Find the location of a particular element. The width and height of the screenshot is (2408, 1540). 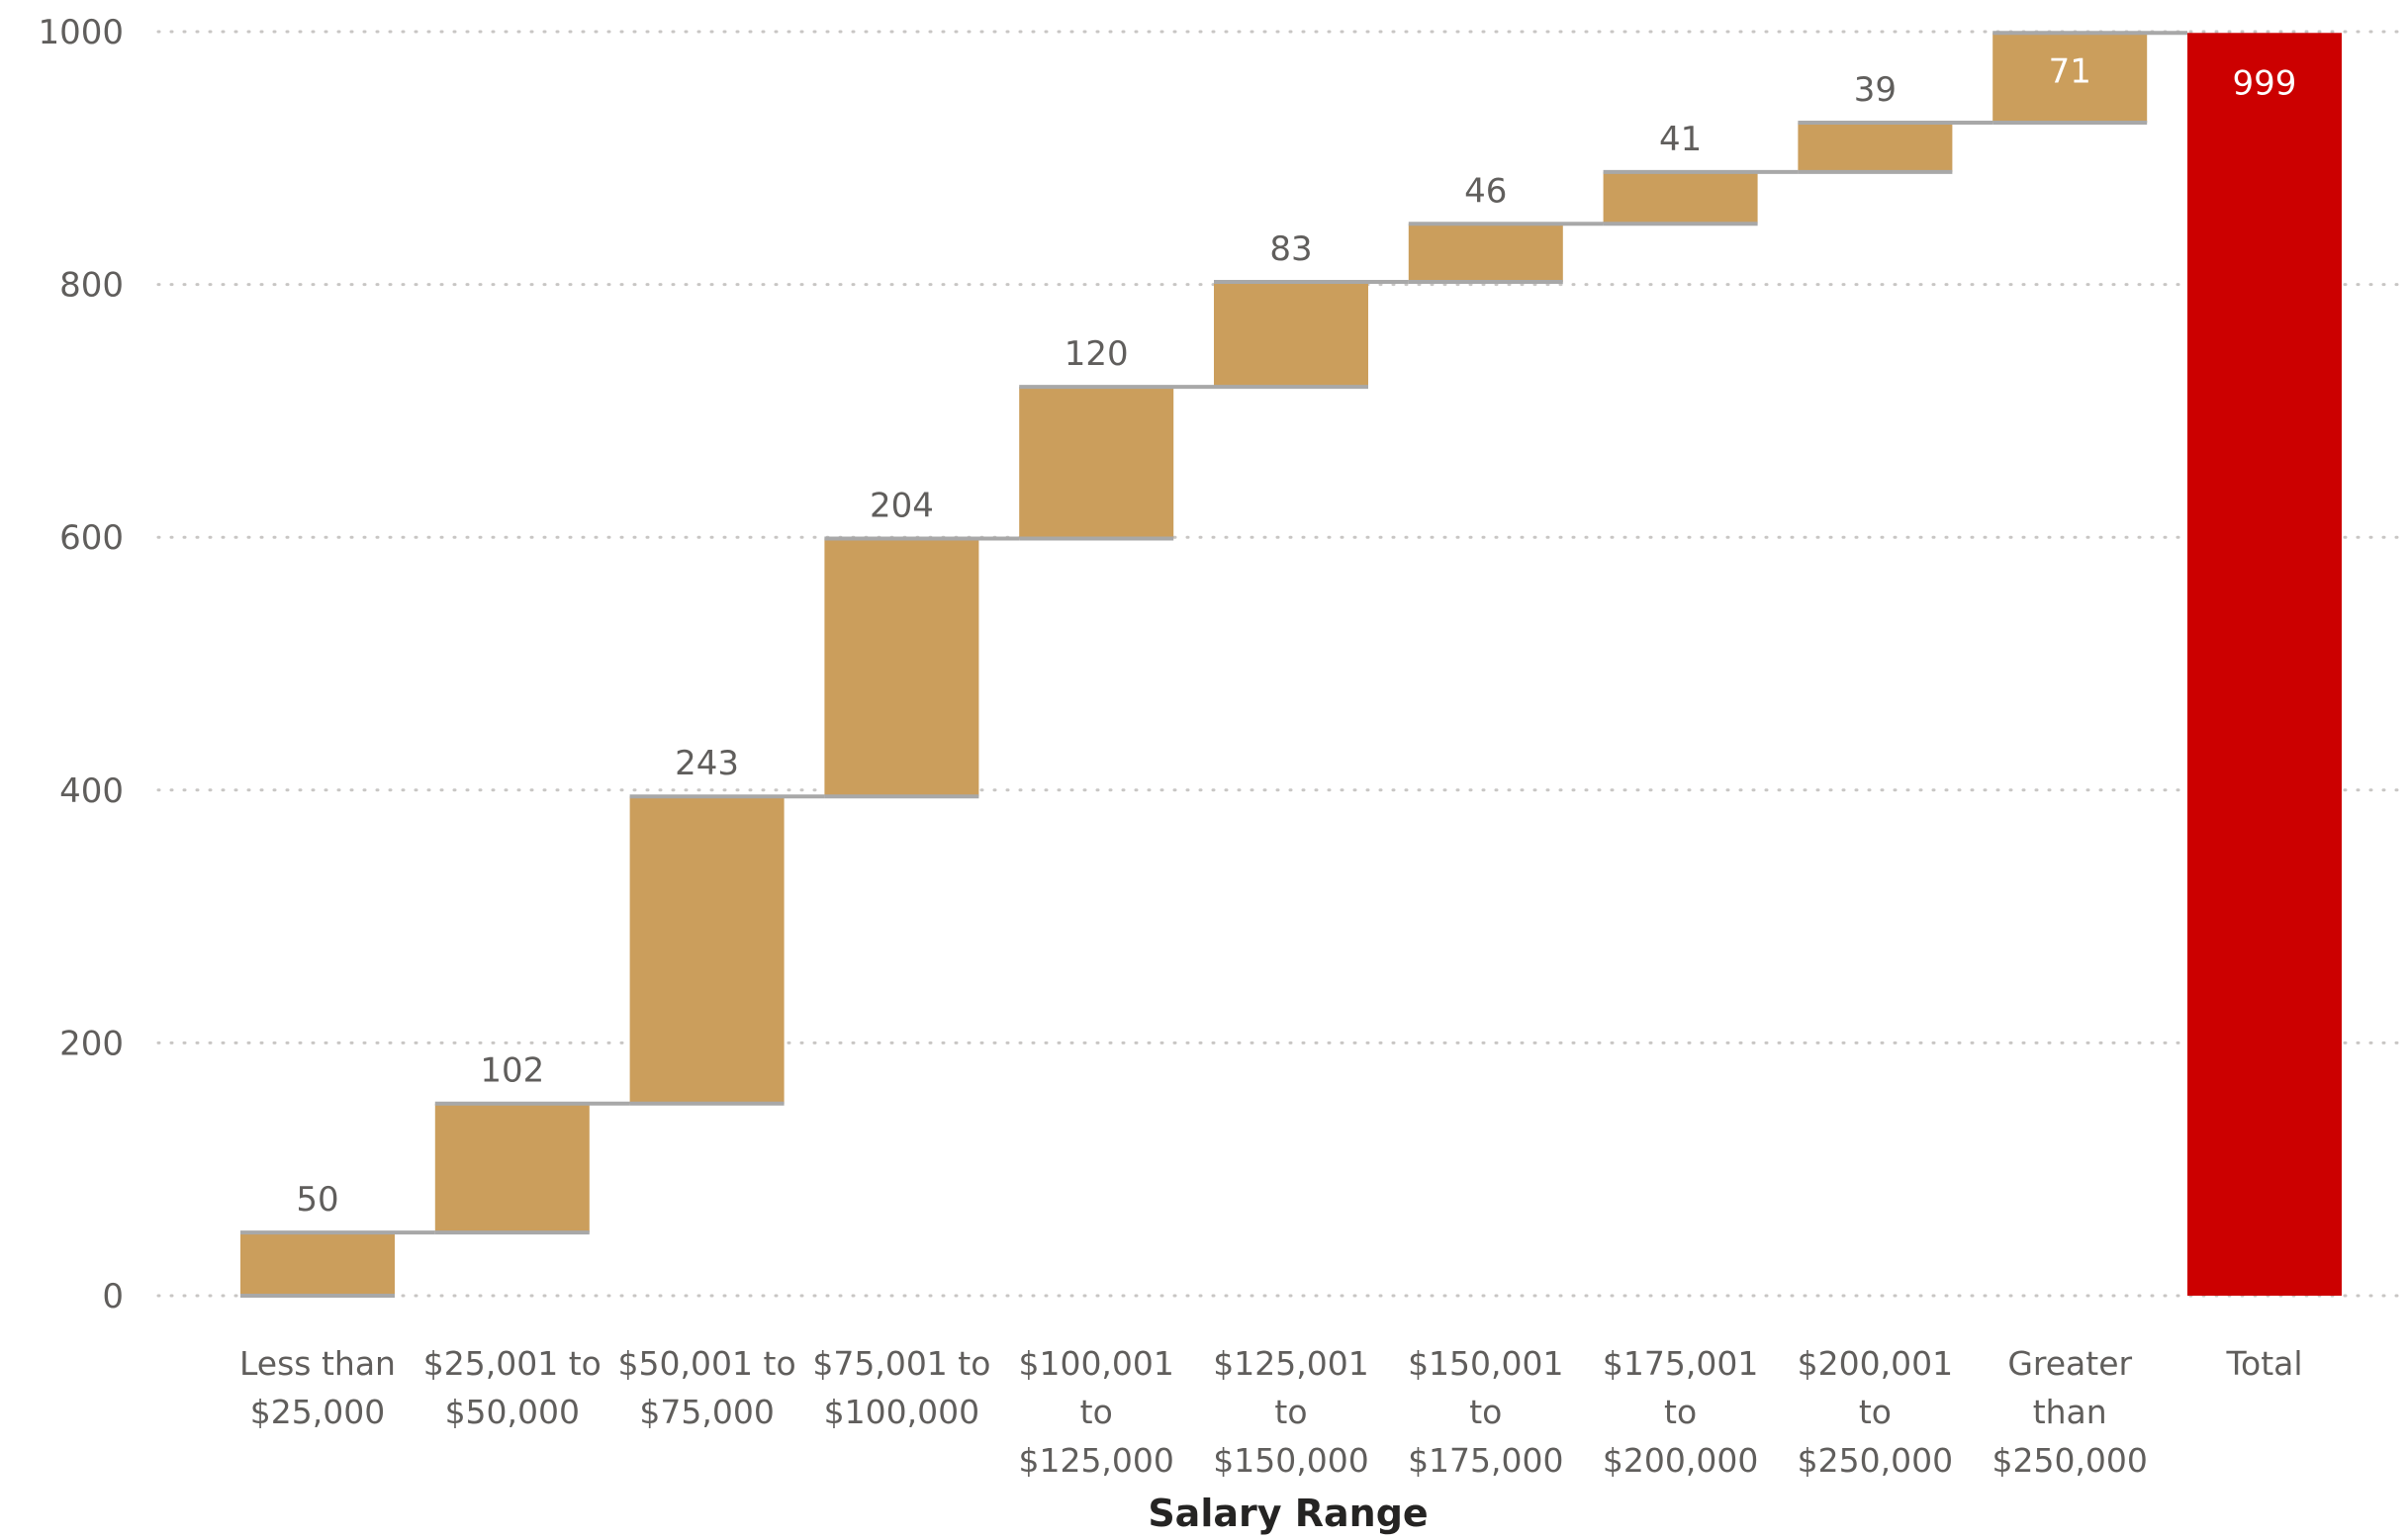

x-tick-label: $200,001 to $250,000 is located at coordinates (1875, 1412).